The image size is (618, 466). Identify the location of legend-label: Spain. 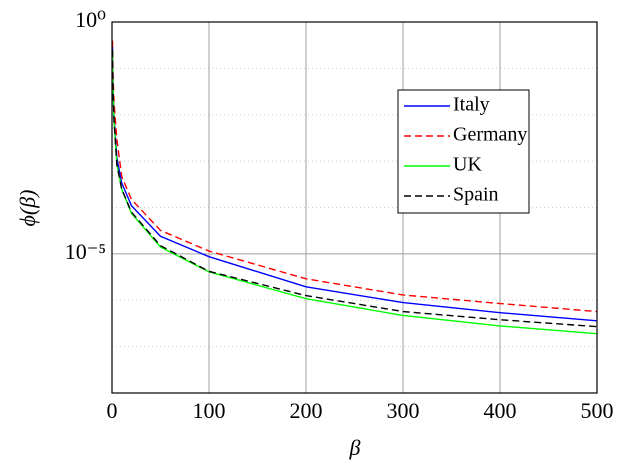
(476, 195).